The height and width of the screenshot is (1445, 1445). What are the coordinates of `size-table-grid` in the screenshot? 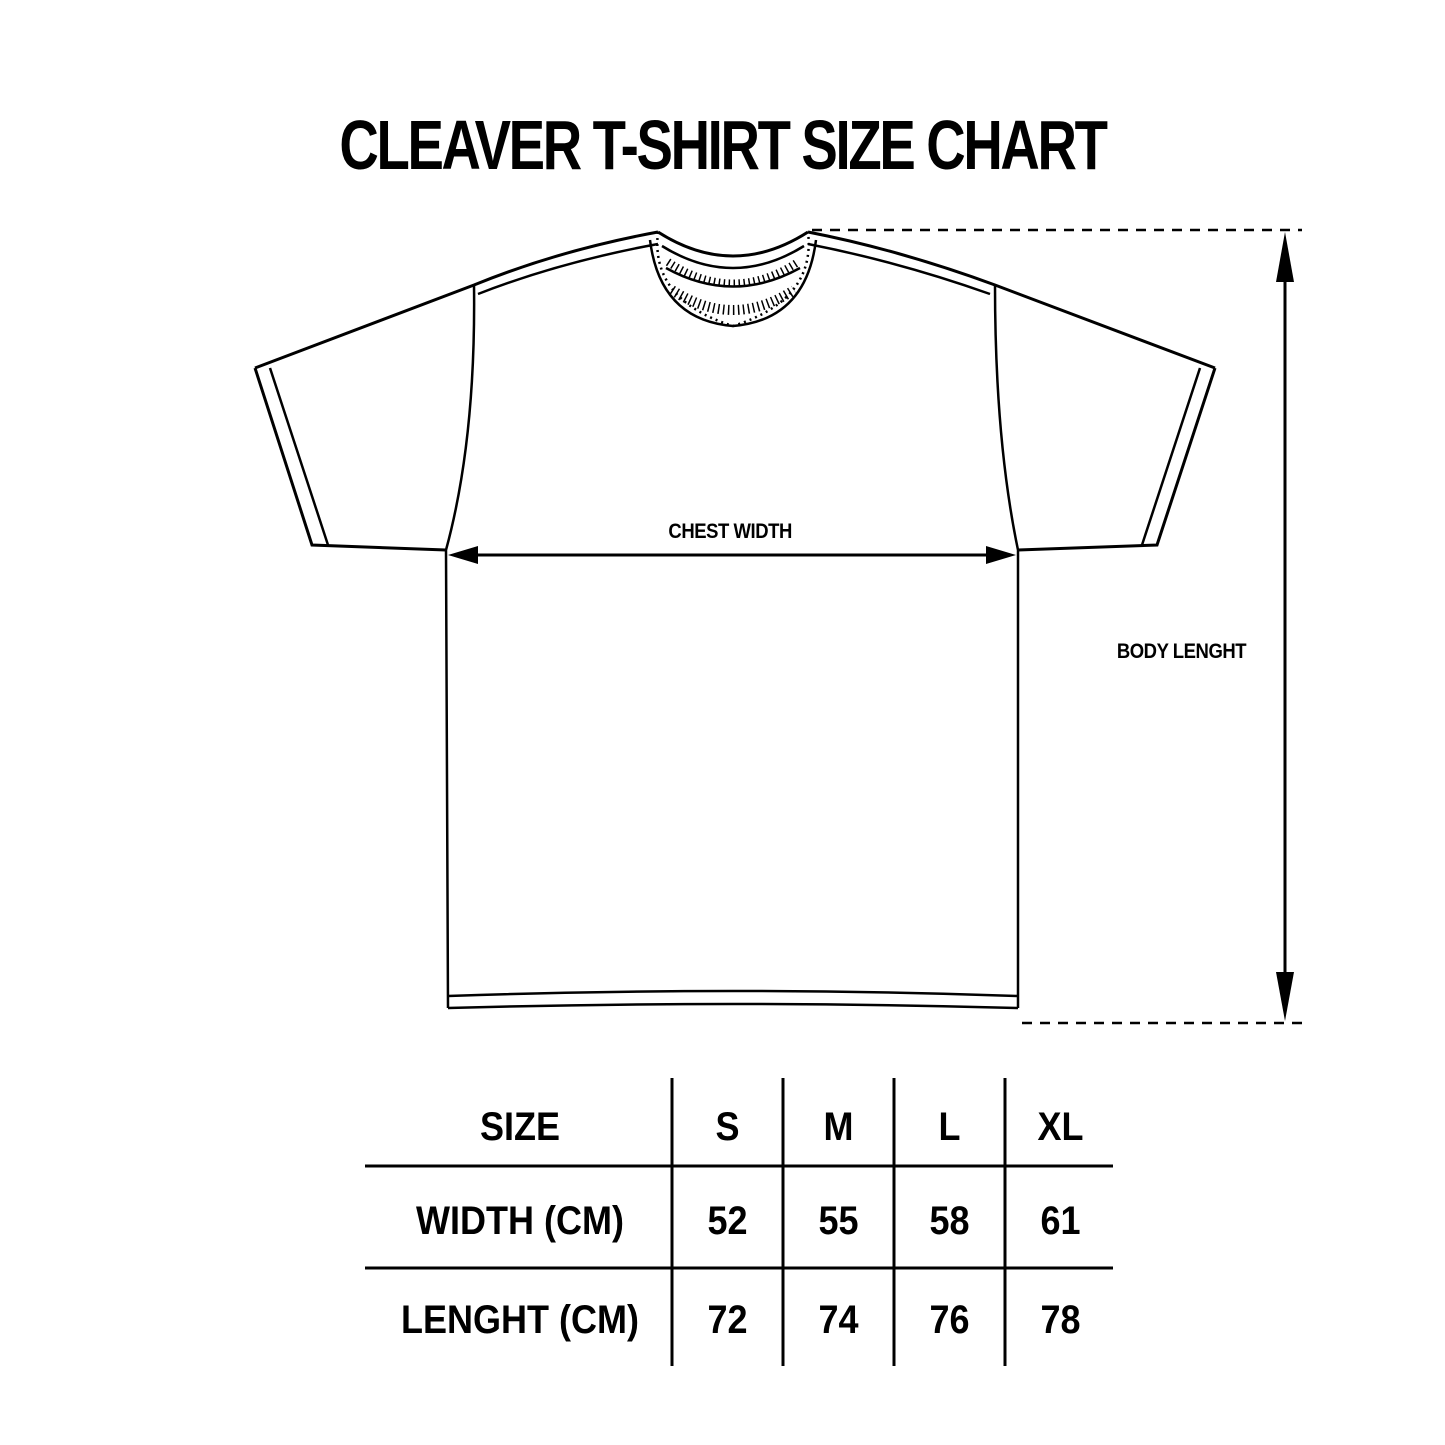 It's located at (739, 1222).